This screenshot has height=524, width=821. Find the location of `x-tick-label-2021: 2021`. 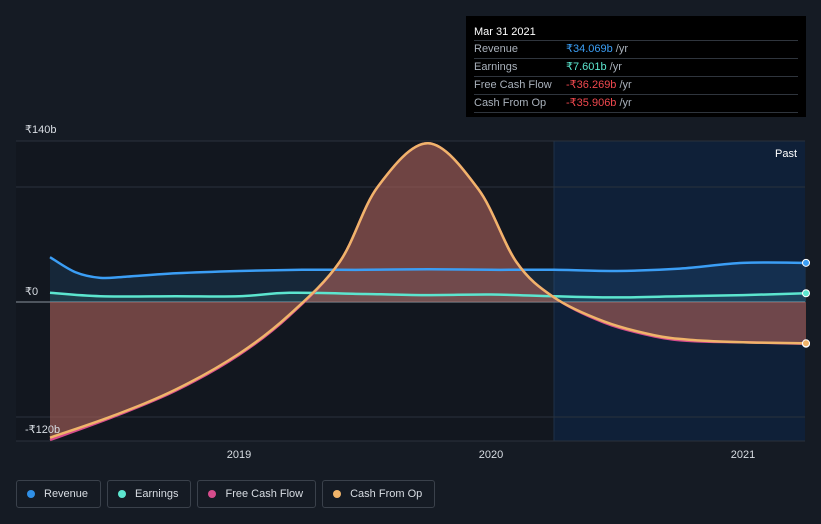

x-tick-label-2021: 2021 is located at coordinates (743, 455).